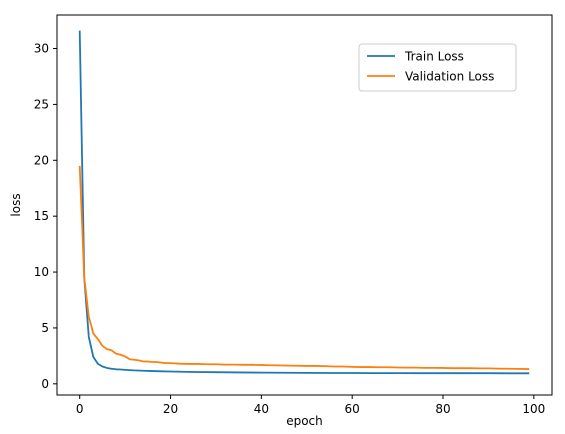 This screenshot has height=434, width=565. Describe the element at coordinates (449, 77) in the screenshot. I see `legend-label-validation-loss: Validation Loss` at that location.